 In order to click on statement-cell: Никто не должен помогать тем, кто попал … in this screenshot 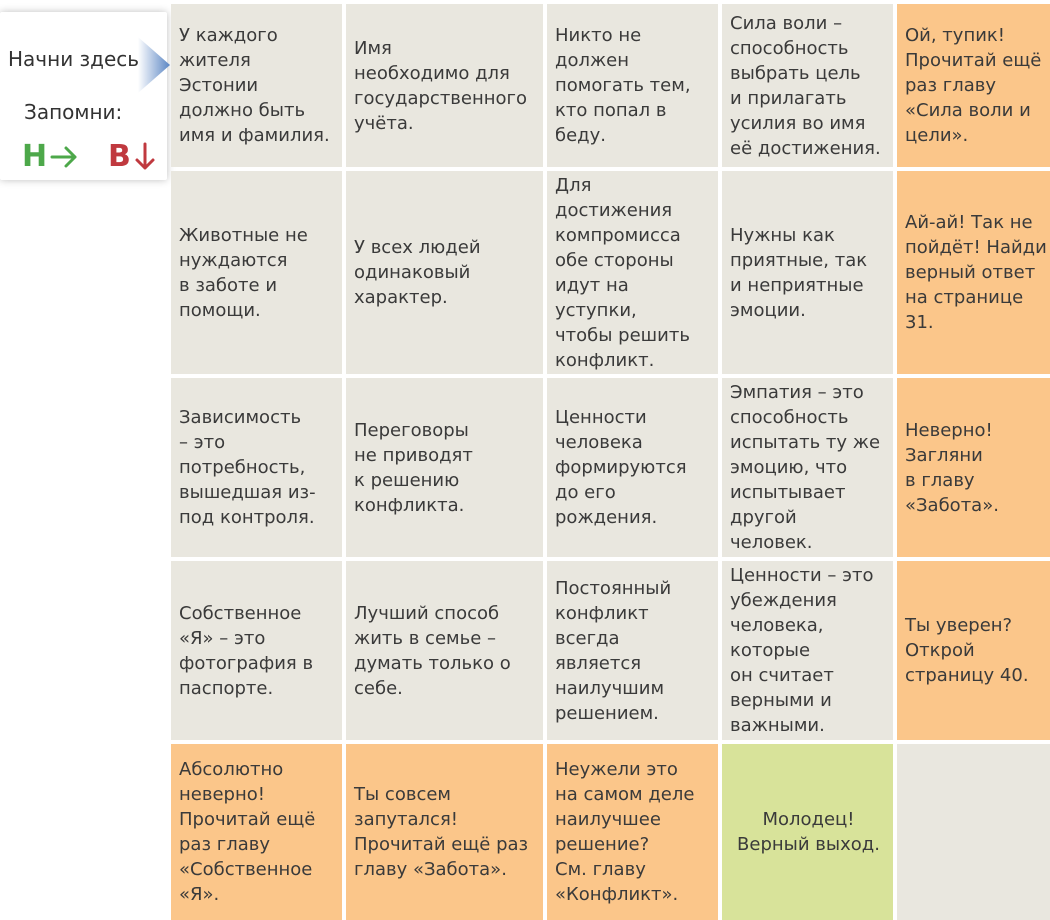, I will do `click(632, 85)`.